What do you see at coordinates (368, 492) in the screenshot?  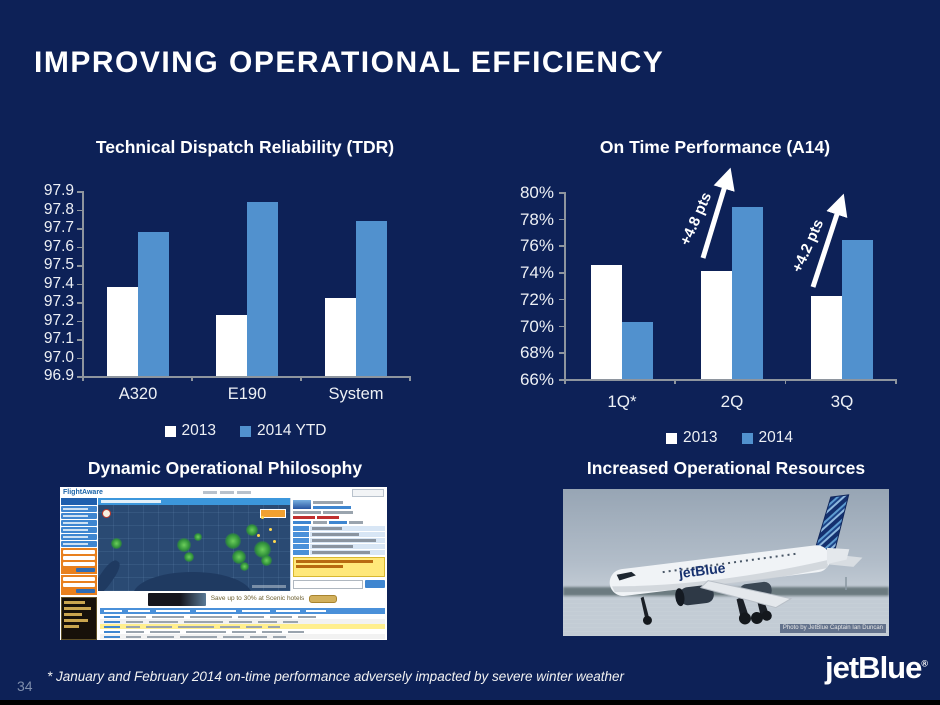 I see `flightaware-search-placeholder` at bounding box center [368, 492].